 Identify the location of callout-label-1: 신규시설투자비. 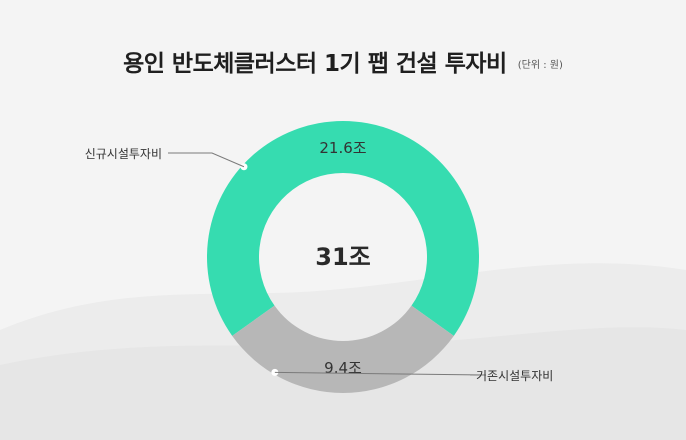
(123, 154).